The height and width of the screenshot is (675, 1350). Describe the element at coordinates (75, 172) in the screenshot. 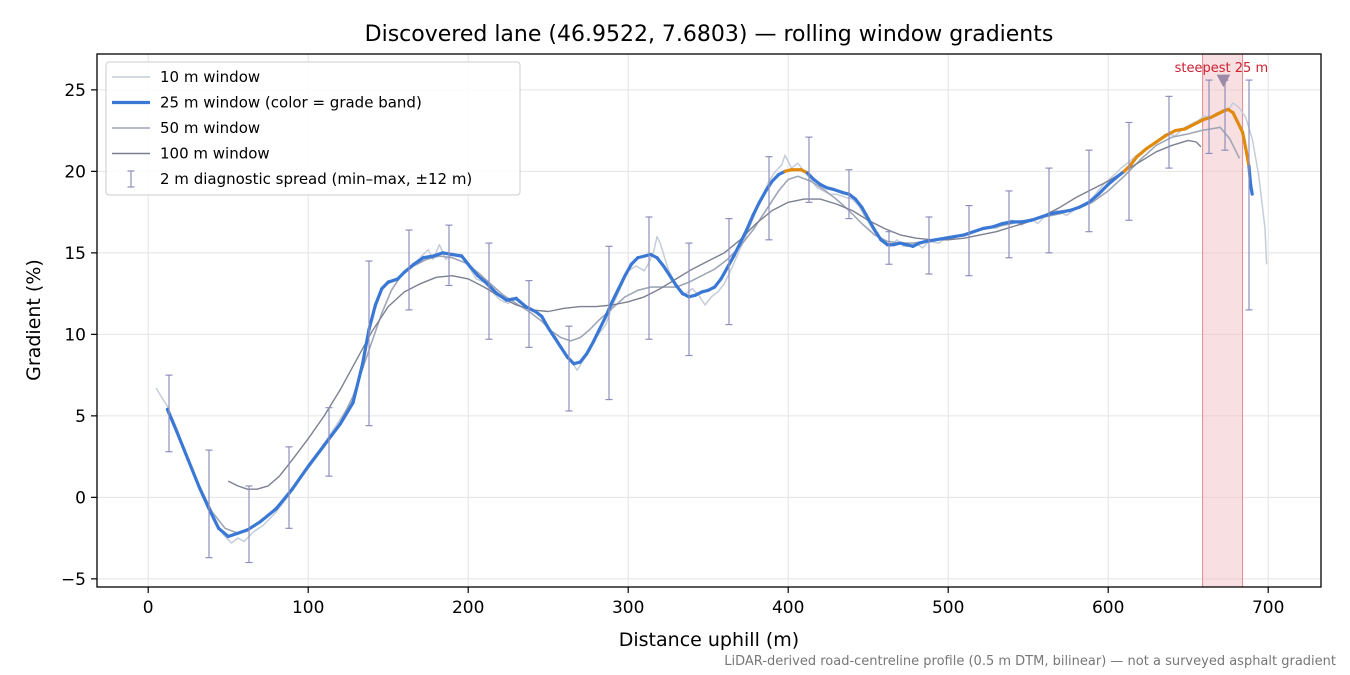

I see `y-tick-label: 20` at that location.